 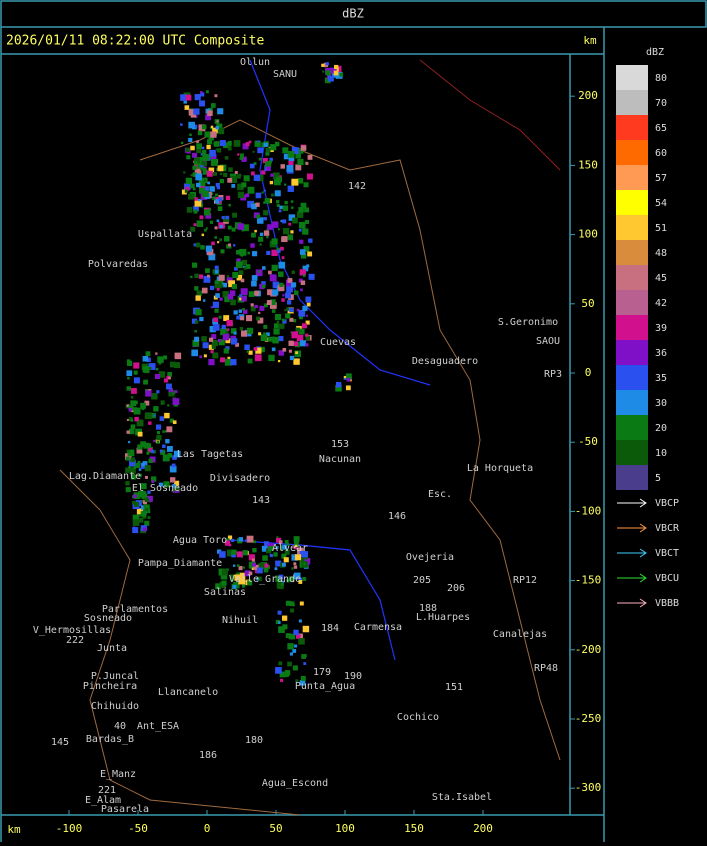 I want to click on place-name: Esc., so click(x=440, y=494).